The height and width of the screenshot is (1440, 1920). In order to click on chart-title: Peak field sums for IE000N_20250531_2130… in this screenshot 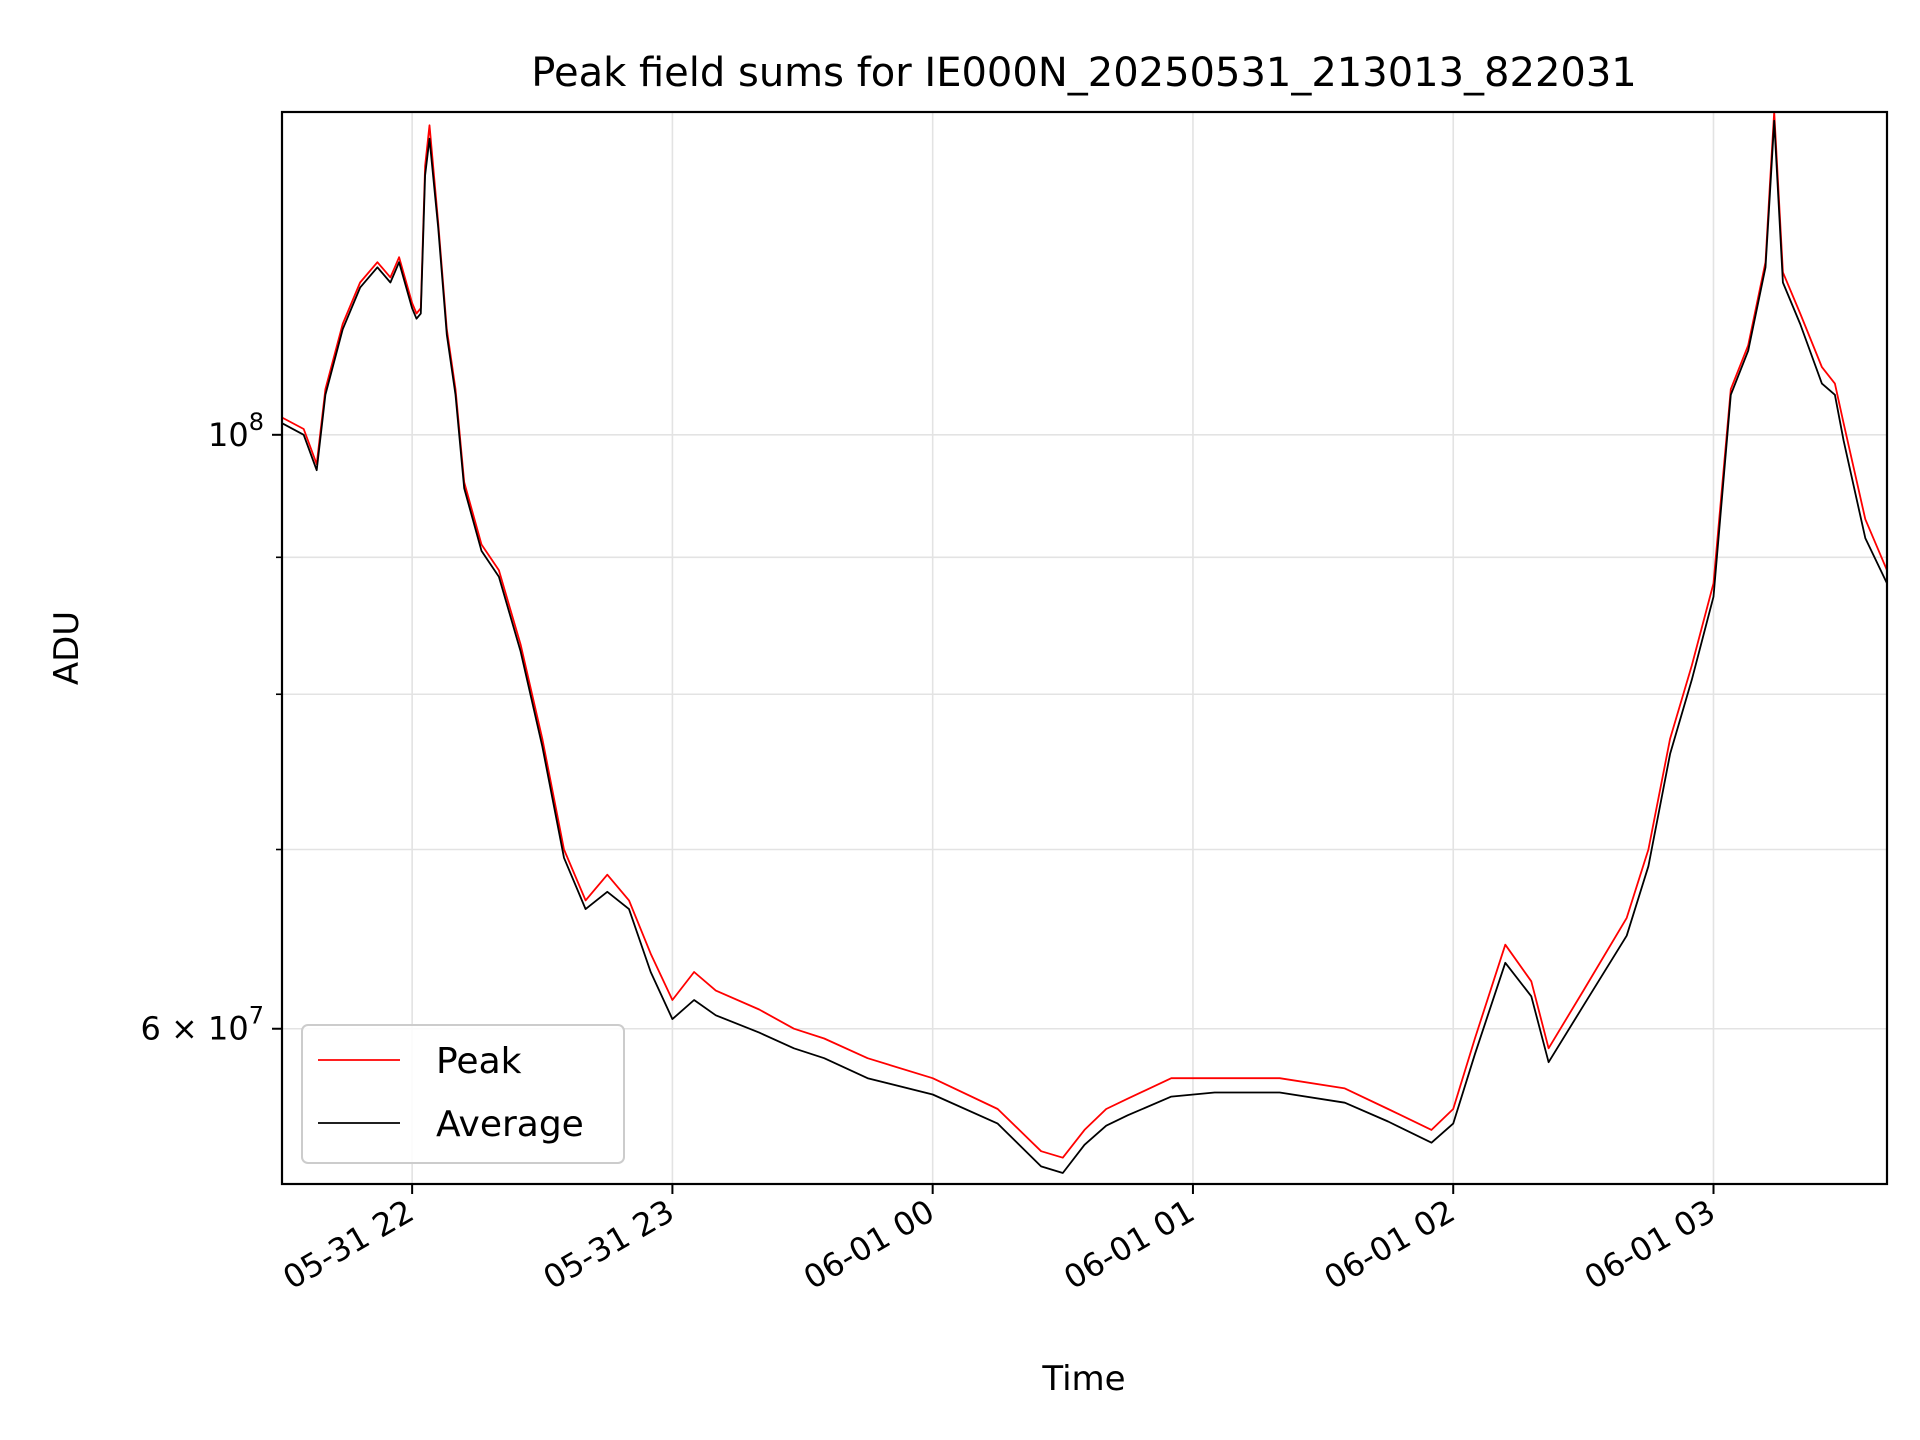, I will do `click(1083, 73)`.